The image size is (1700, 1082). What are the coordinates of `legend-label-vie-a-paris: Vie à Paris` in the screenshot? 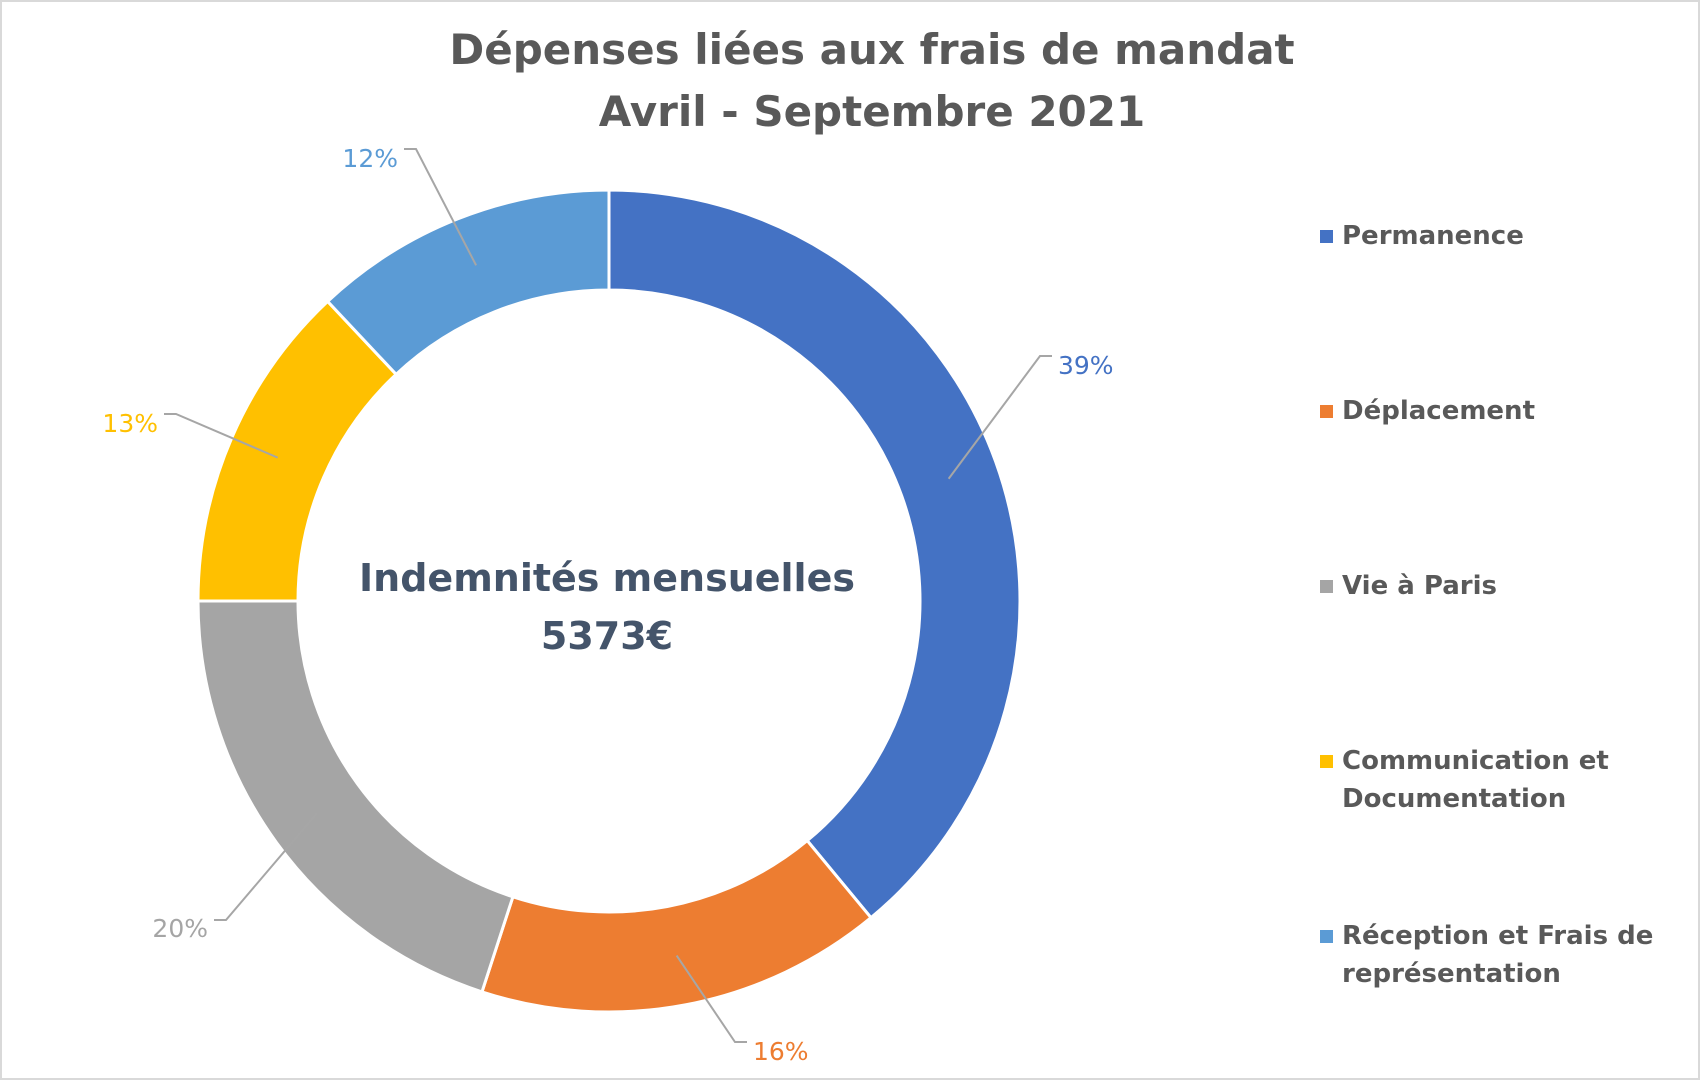 It's located at (1419, 586).